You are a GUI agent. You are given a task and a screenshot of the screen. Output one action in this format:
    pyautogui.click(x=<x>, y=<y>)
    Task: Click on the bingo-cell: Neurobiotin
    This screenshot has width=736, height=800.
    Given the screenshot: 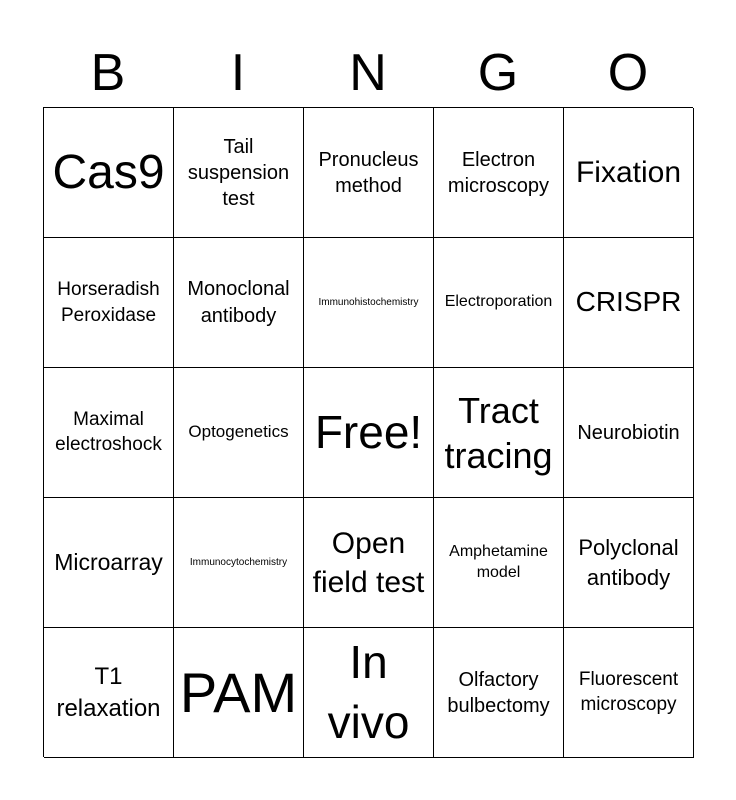 What is the action you would take?
    pyautogui.click(x=629, y=433)
    